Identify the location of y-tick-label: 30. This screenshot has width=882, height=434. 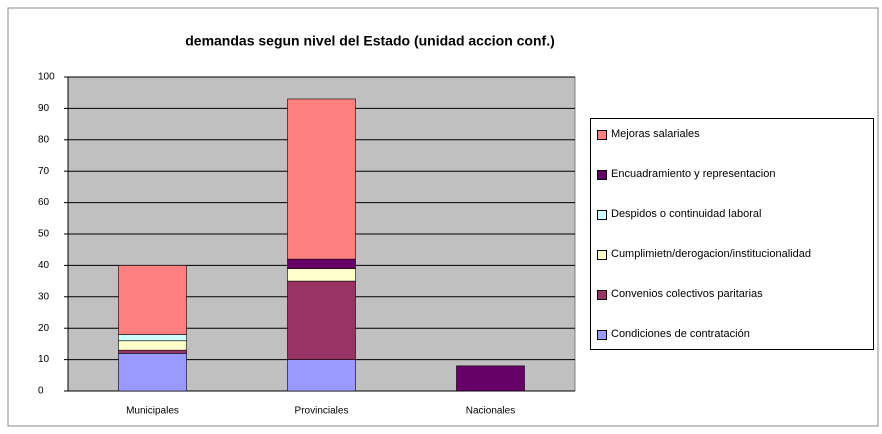
(44, 296).